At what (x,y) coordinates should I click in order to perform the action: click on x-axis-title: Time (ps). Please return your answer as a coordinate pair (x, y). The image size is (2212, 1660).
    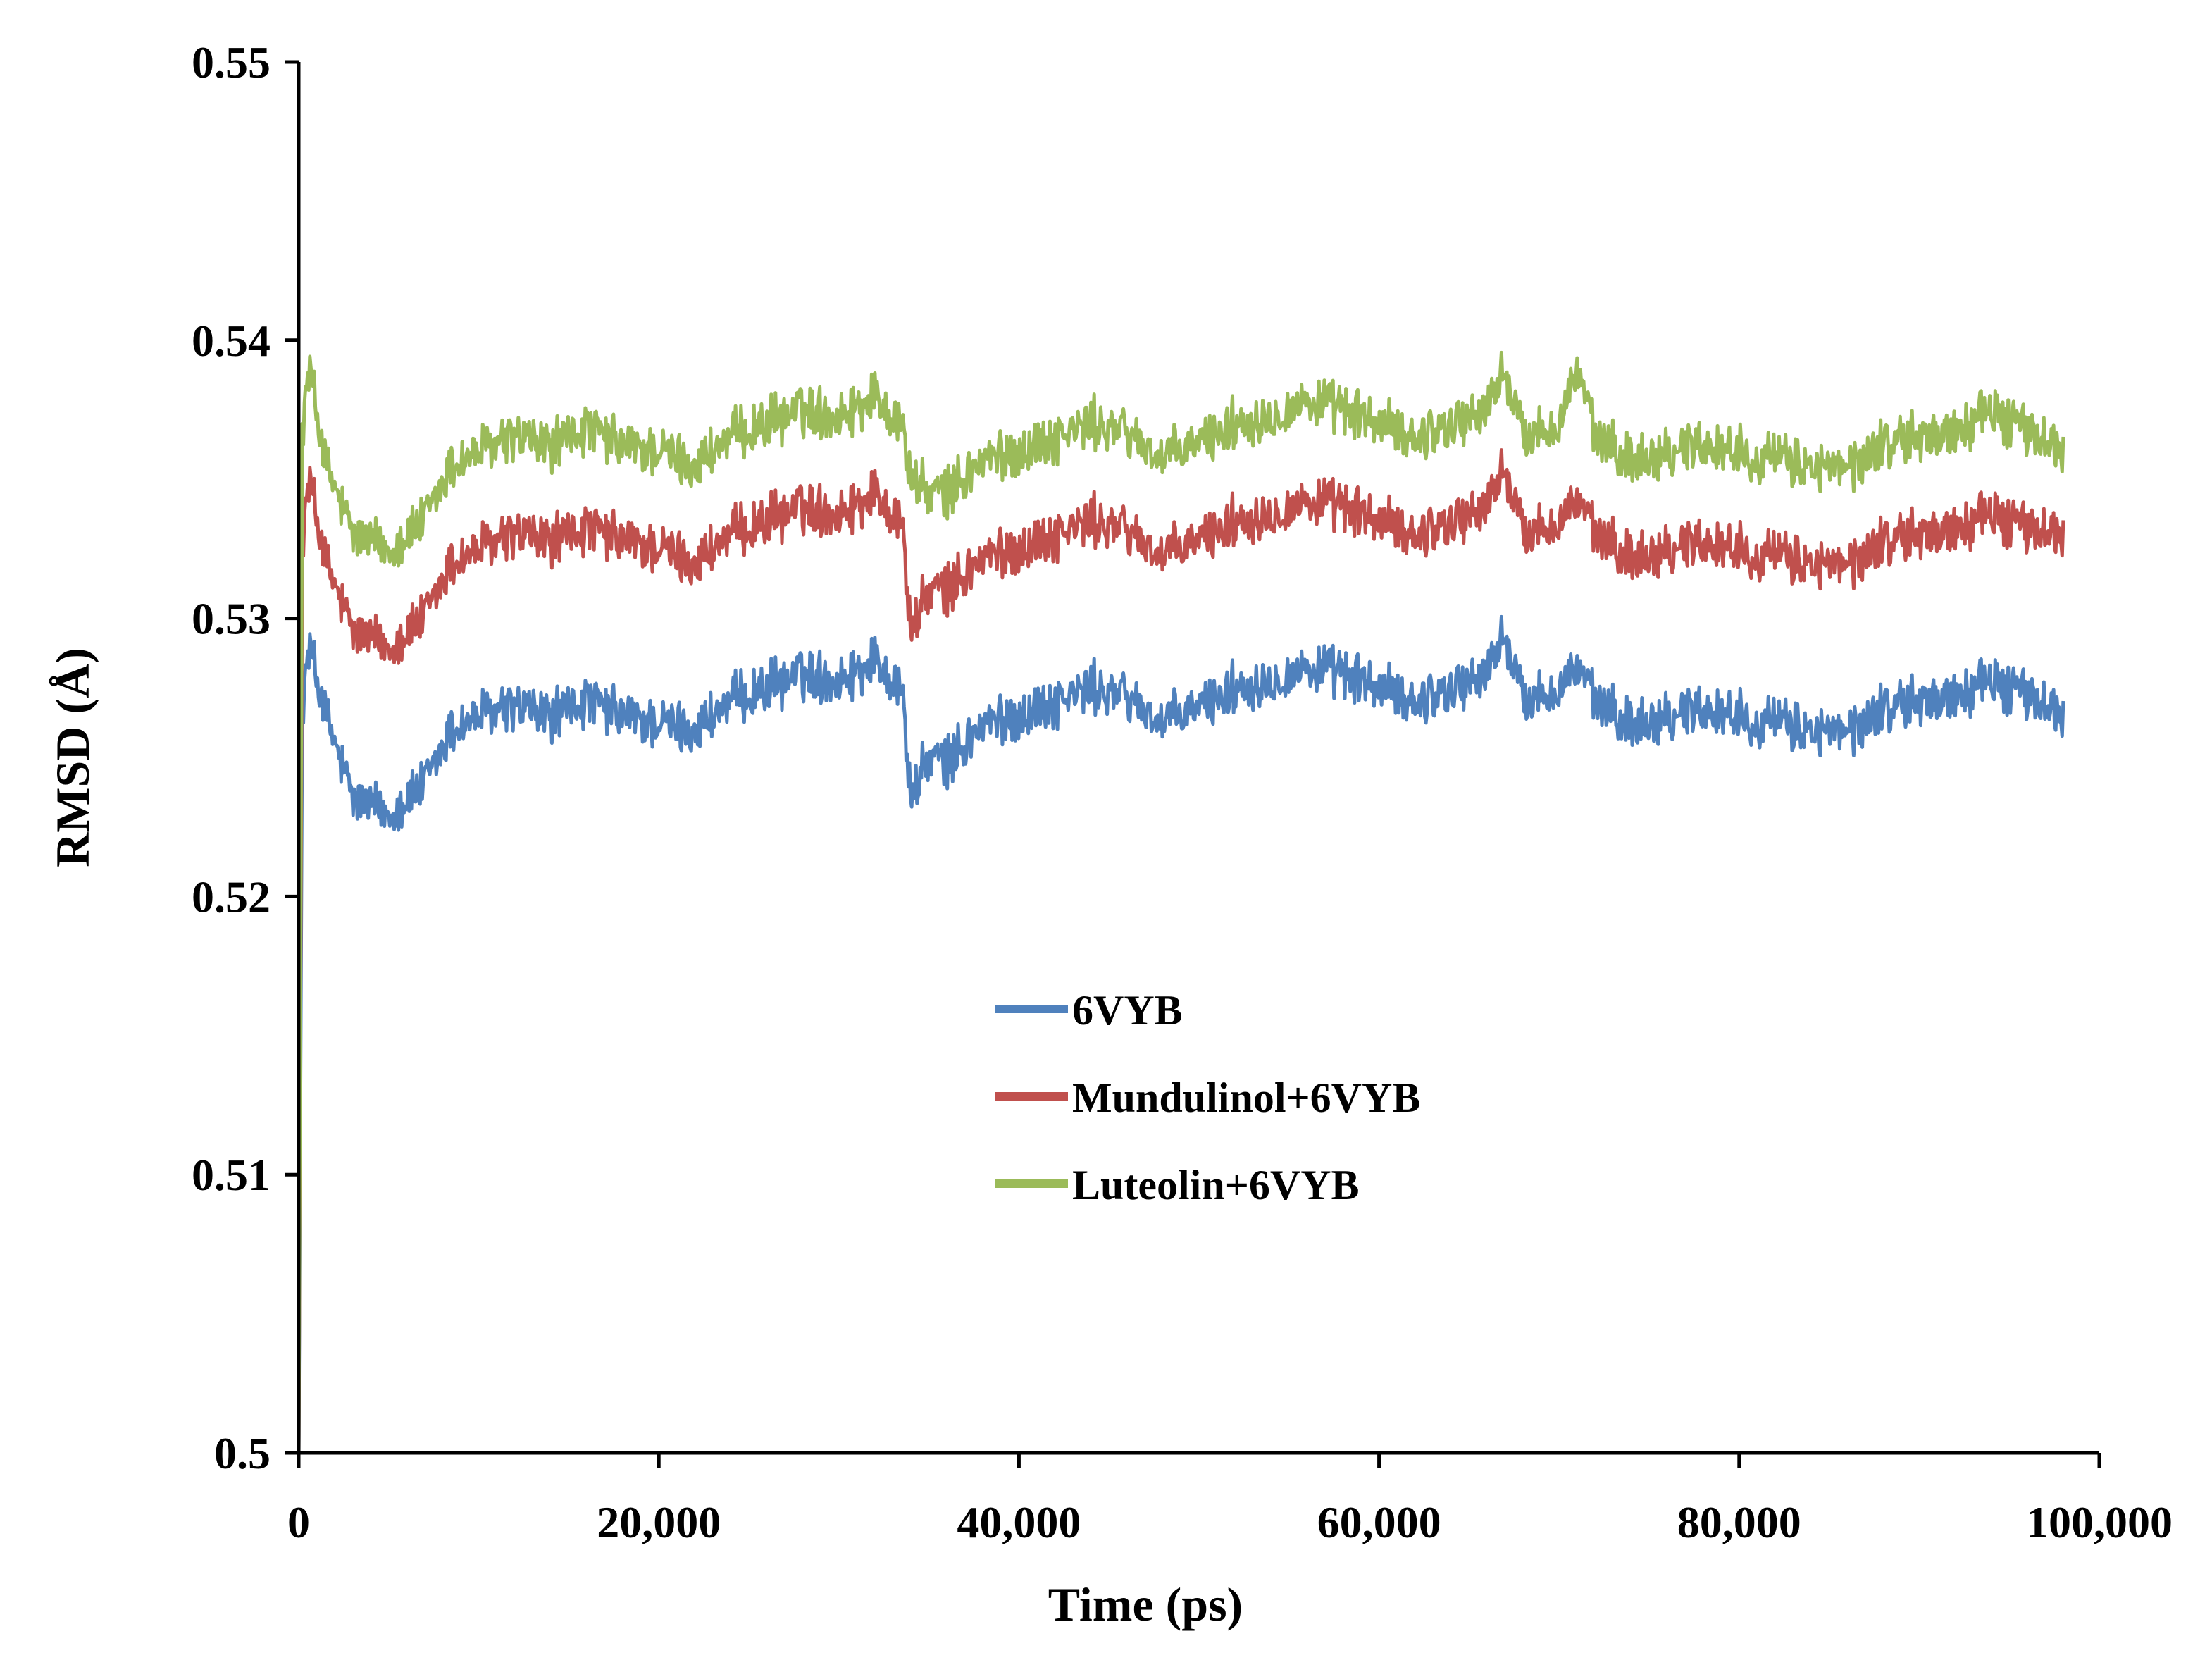
    Looking at the image, I should click on (1145, 1604).